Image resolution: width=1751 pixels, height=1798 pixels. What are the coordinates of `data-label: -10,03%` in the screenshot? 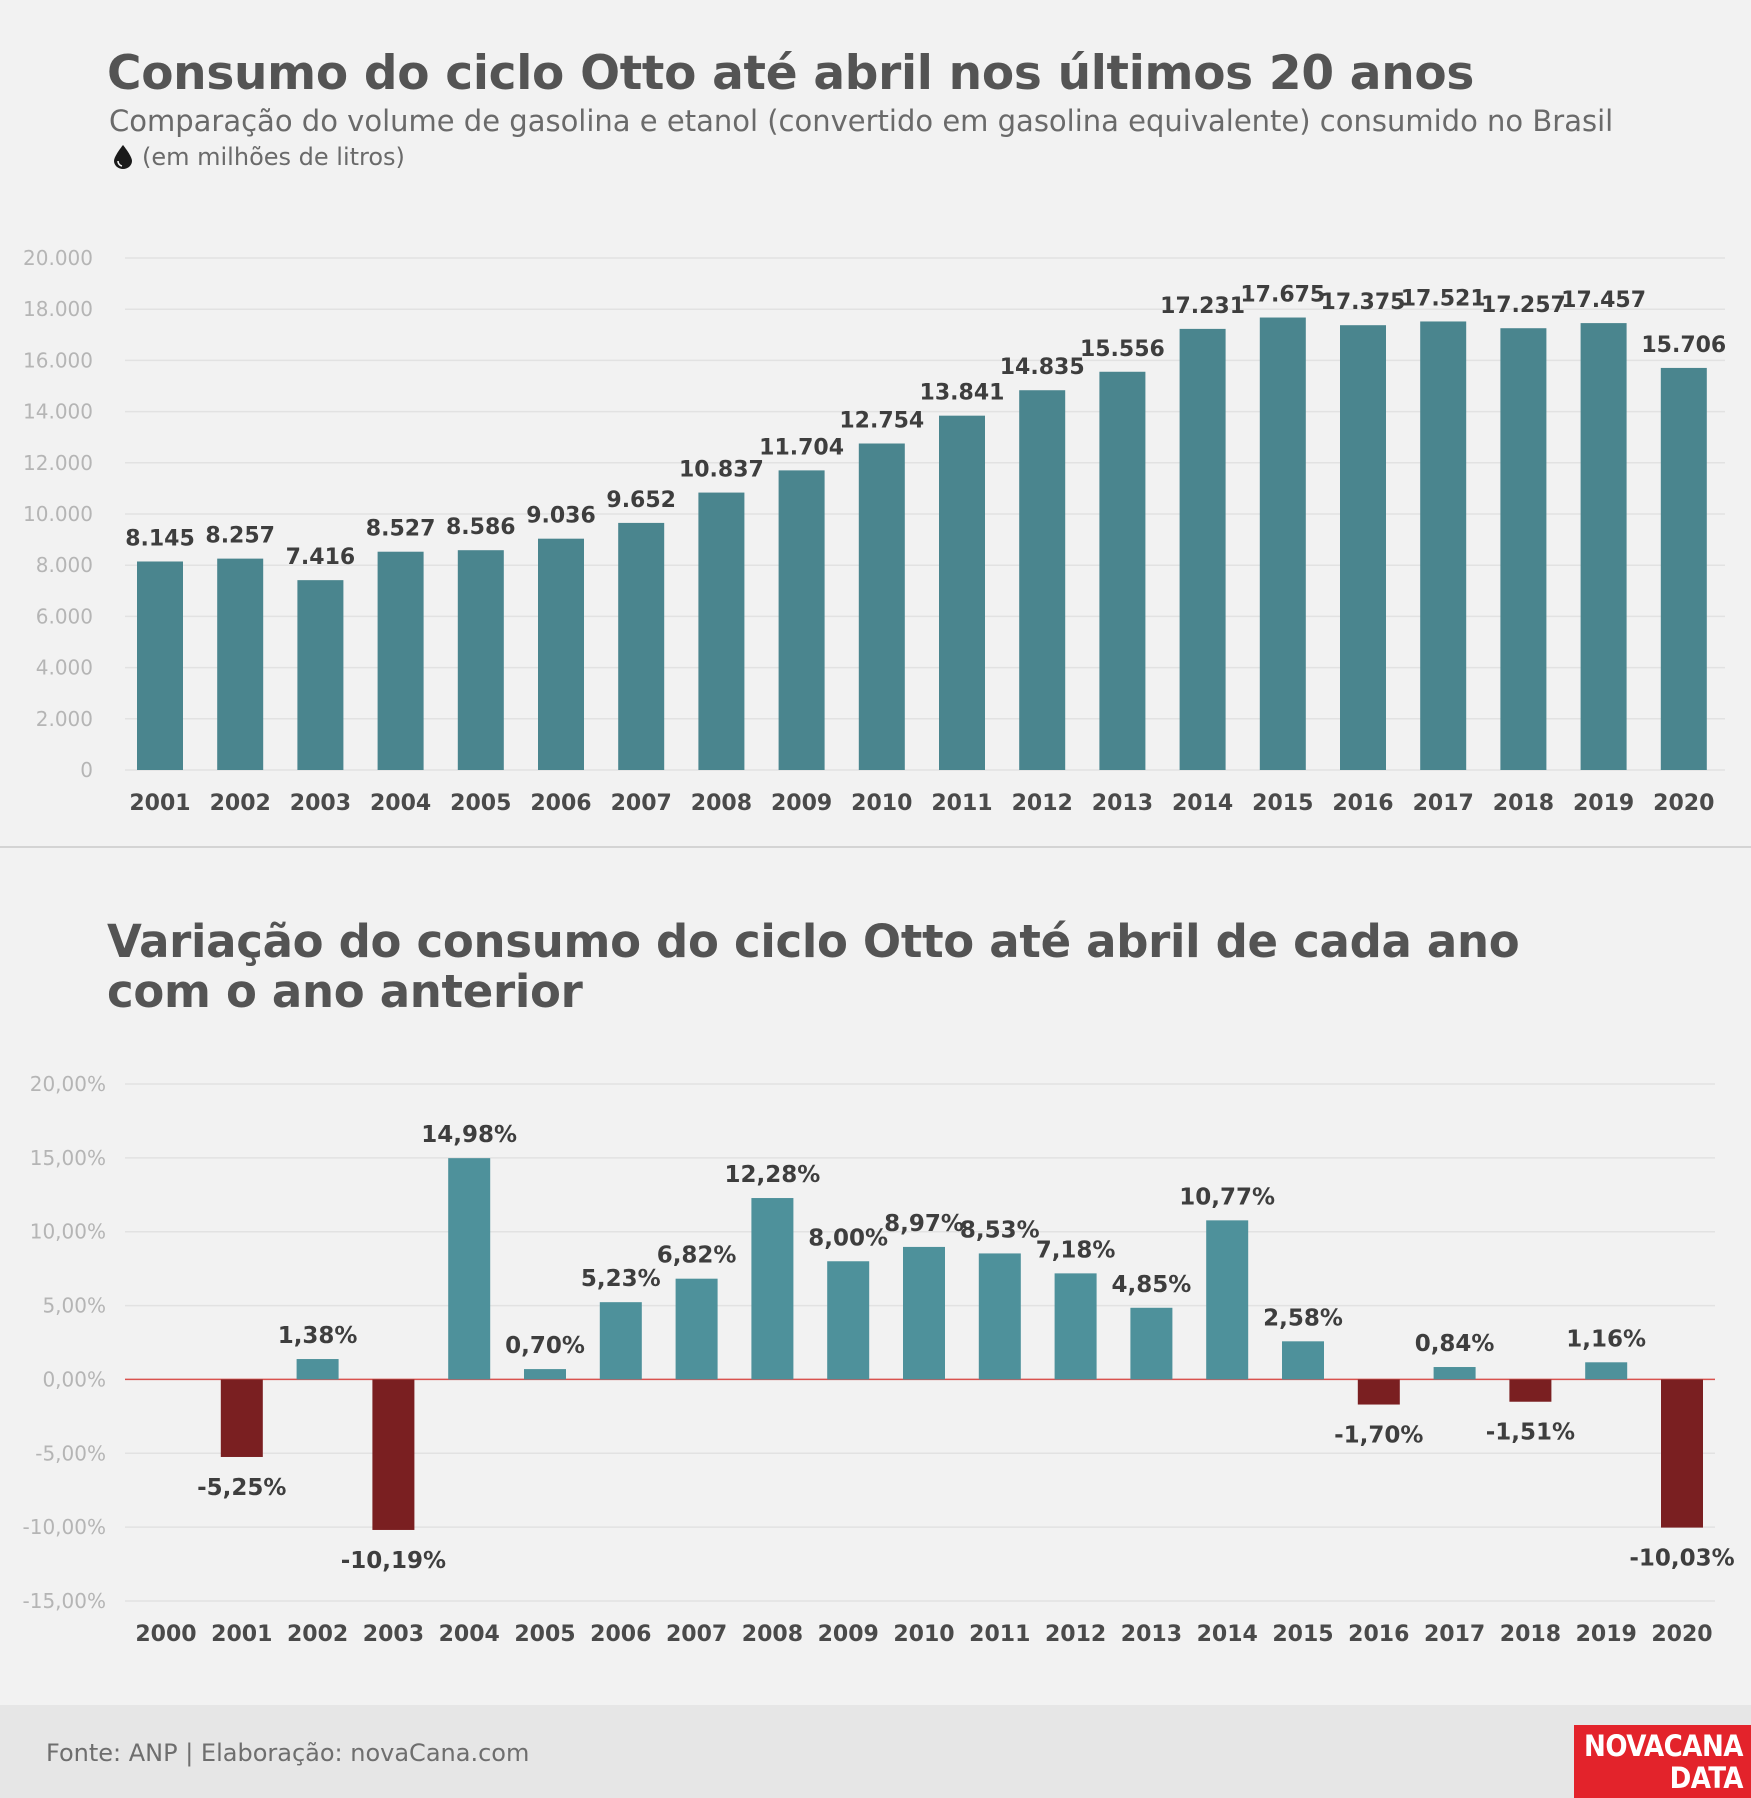 It's located at (1681, 1559).